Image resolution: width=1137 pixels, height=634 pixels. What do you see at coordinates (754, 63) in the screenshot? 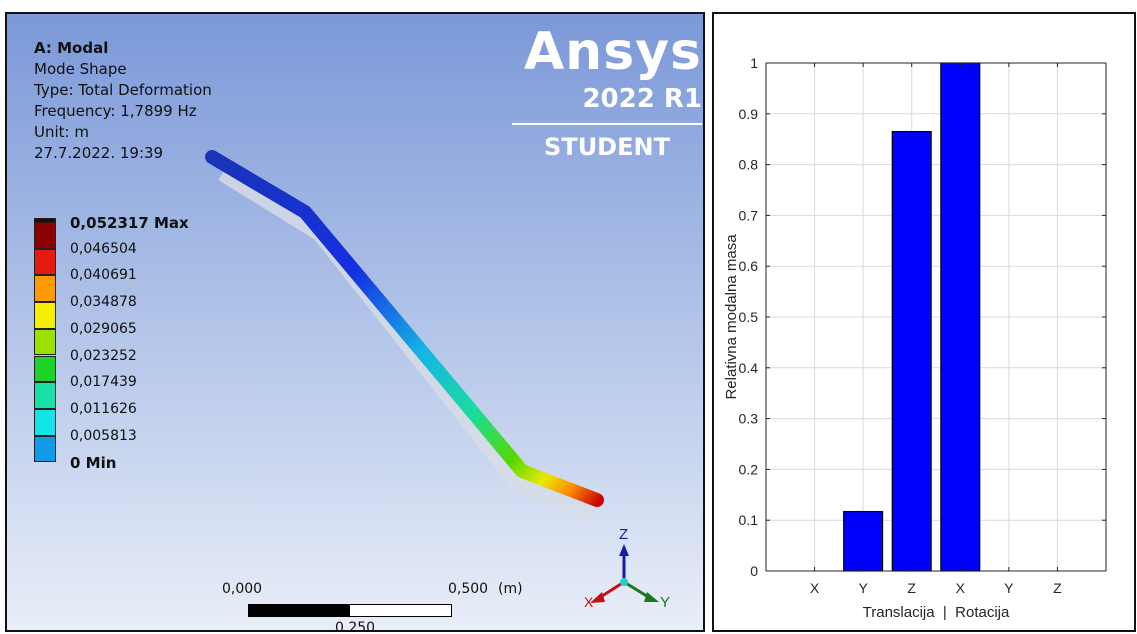
I see `y-tick-label: 1` at bounding box center [754, 63].